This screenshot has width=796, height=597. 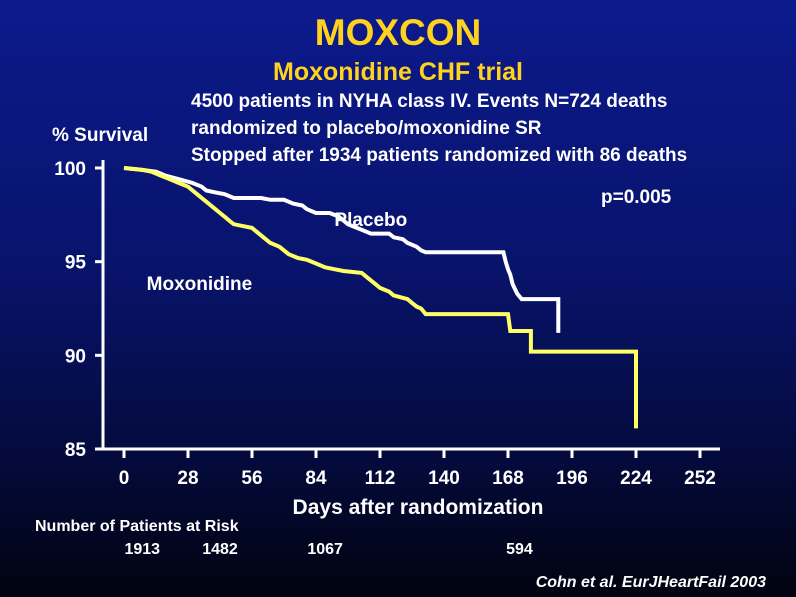 I want to click on y-tick-label: 90, so click(x=75, y=356).